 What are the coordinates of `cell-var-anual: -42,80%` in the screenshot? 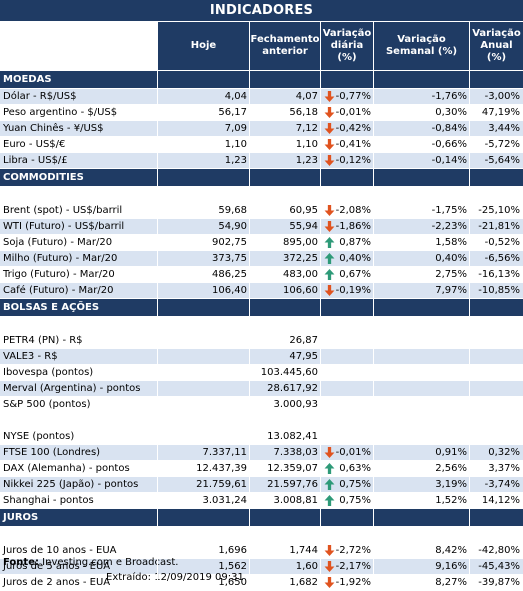 It's located at (499, 550).